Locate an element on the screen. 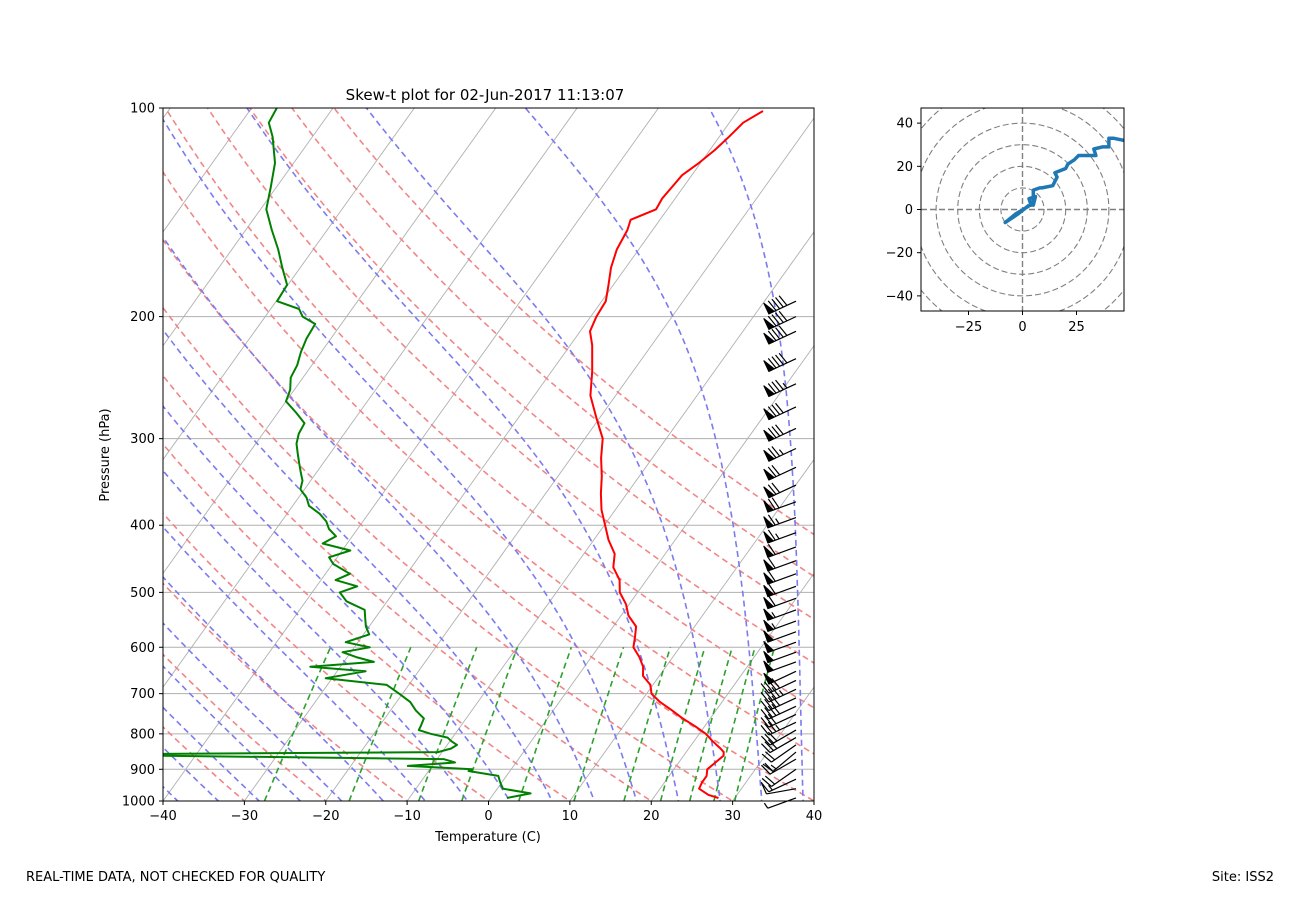 This screenshot has height=900, width=1300. hodograph-ring is located at coordinates (1022, 209).